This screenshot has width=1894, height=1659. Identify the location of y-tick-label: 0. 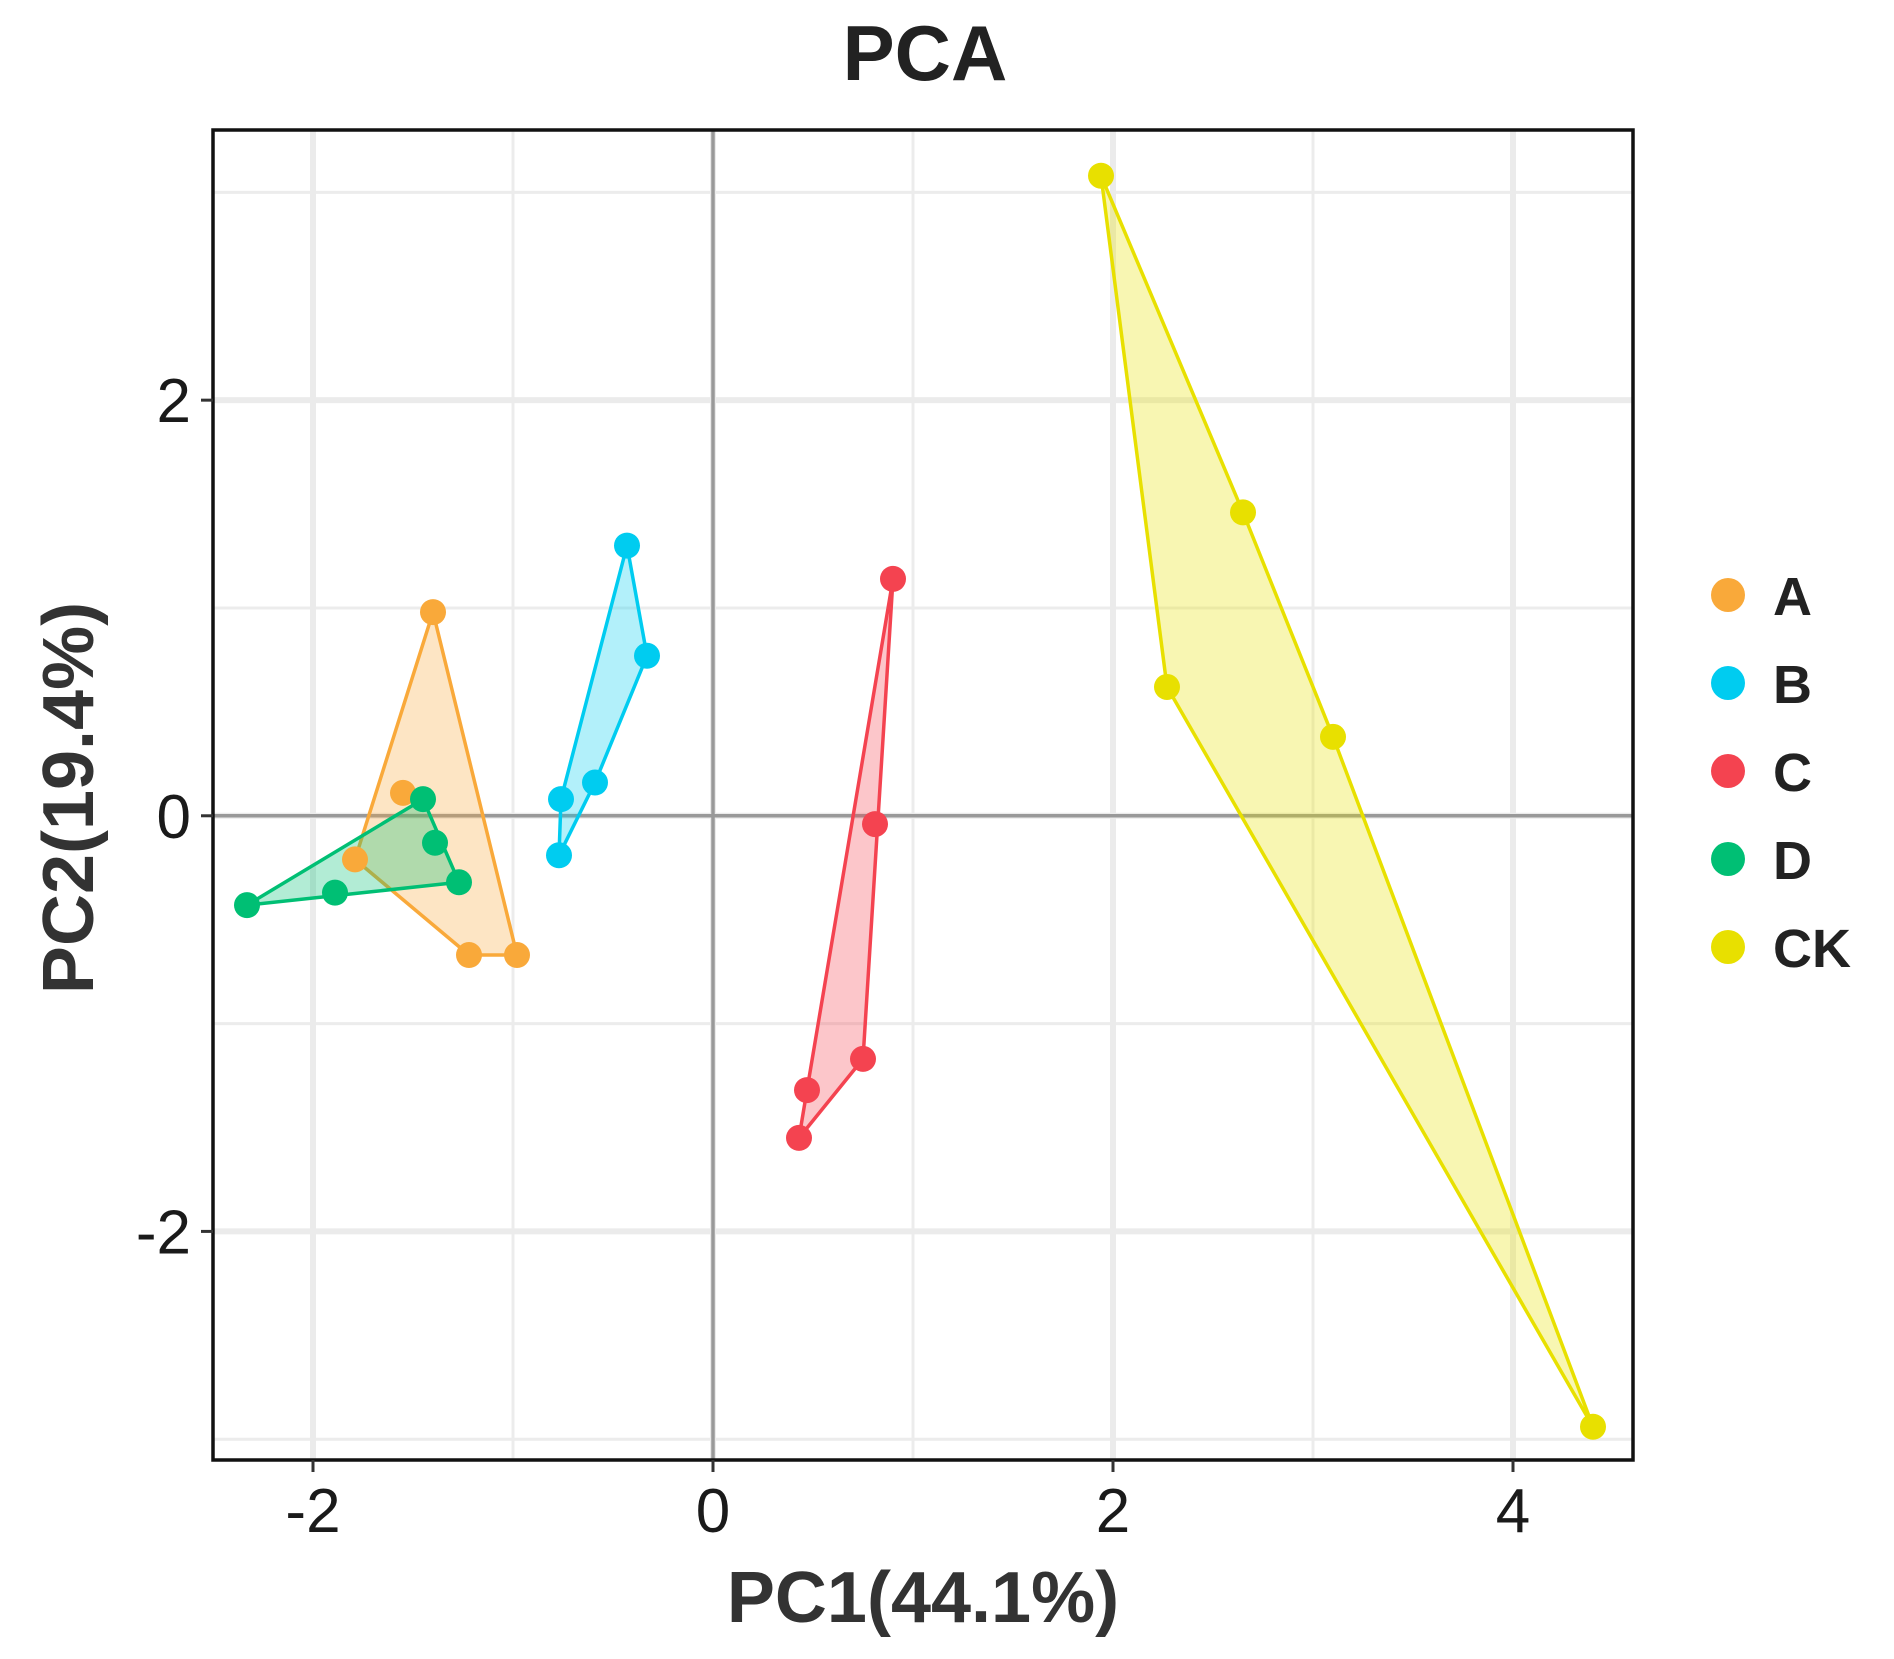
(174, 817).